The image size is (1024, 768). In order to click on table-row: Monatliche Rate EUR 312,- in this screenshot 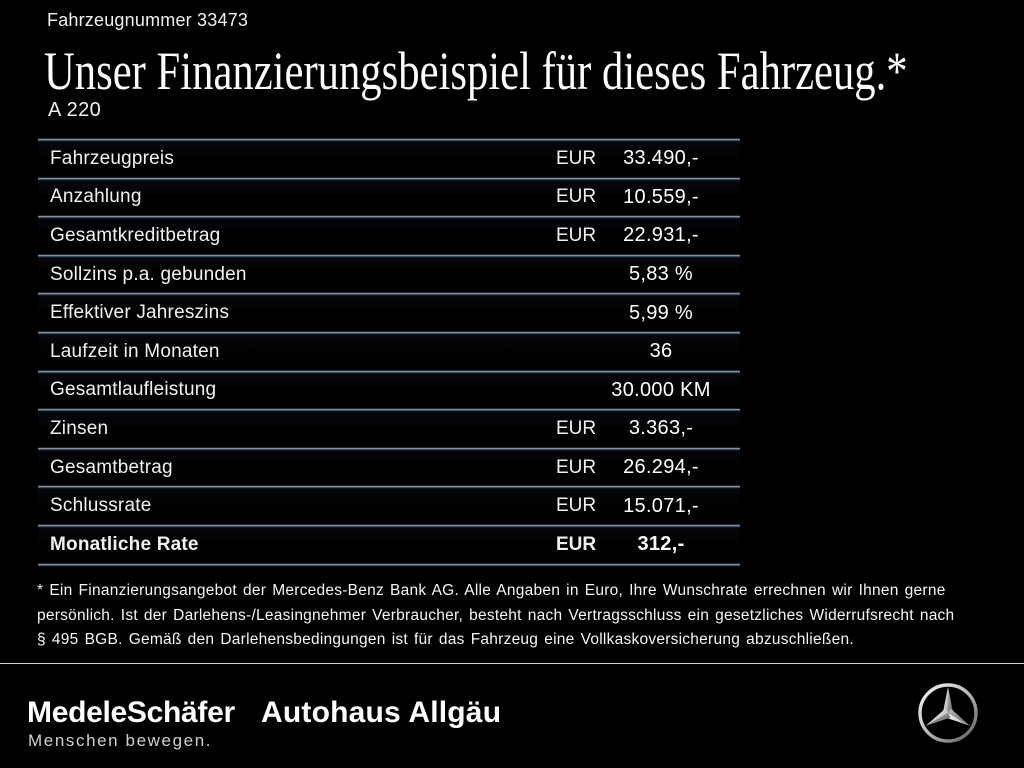, I will do `click(389, 544)`.